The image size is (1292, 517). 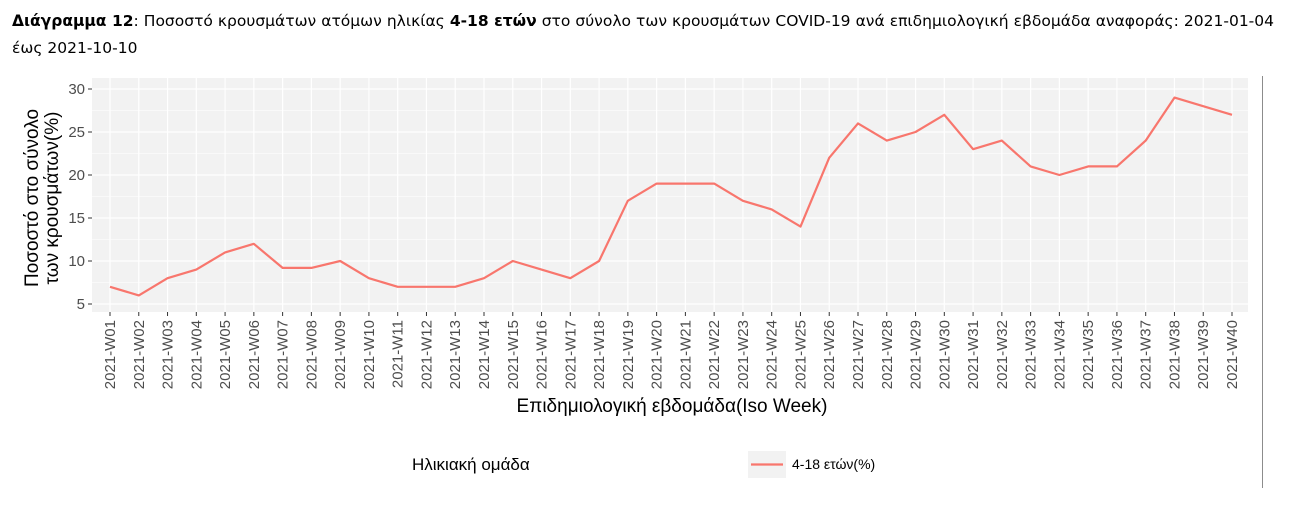 I want to click on x-tick-label: 2021-W06, so click(x=254, y=354).